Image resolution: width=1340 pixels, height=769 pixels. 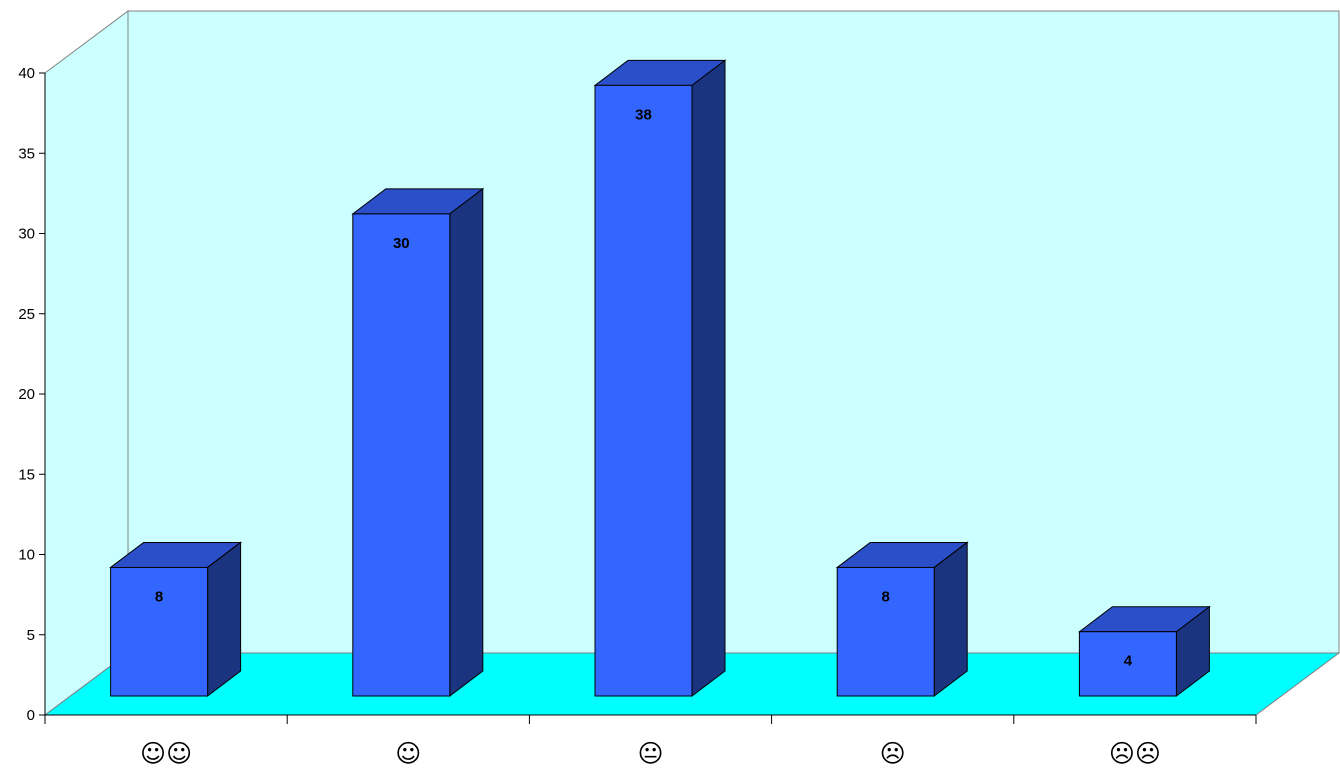 I want to click on y-tick-label: 5, so click(x=31, y=635).